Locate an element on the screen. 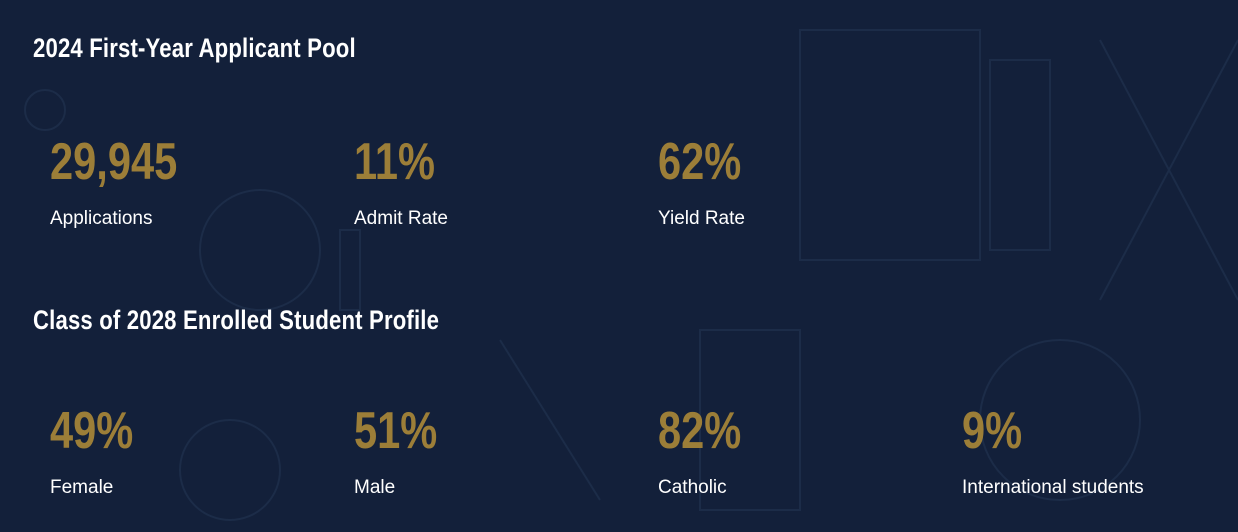  stat-label: Applications is located at coordinates (101, 218).